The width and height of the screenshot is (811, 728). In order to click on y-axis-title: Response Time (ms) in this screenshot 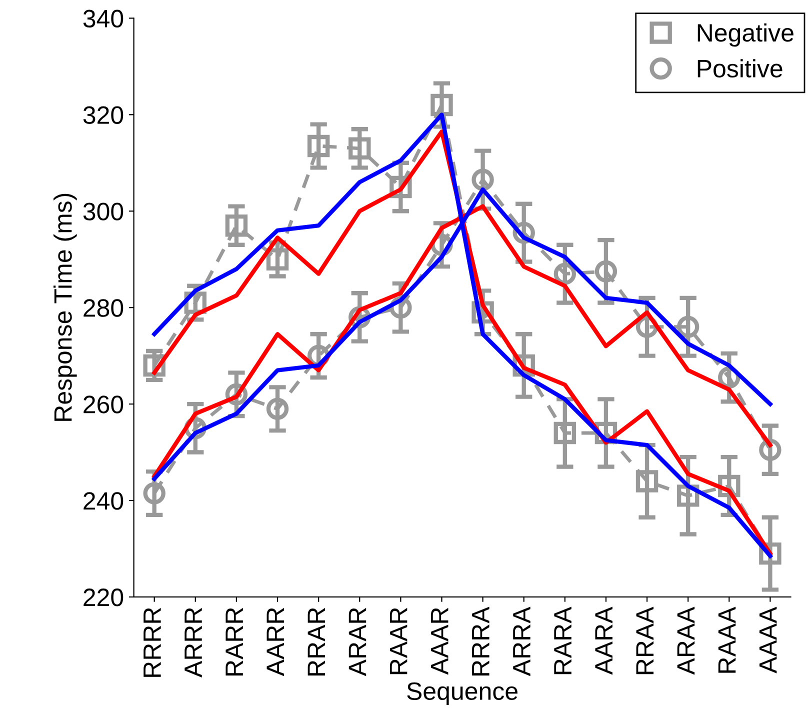, I will do `click(65, 307)`.